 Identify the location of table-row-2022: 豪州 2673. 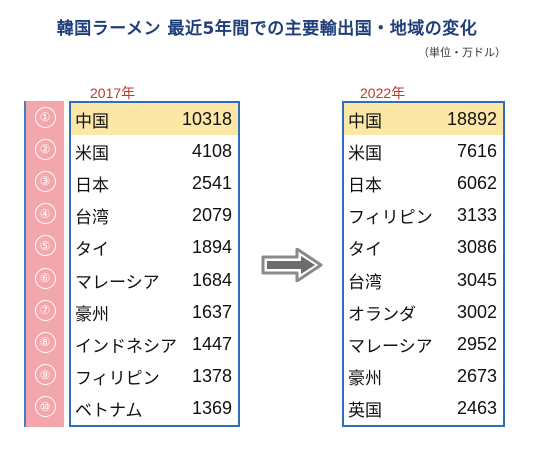
(423, 377).